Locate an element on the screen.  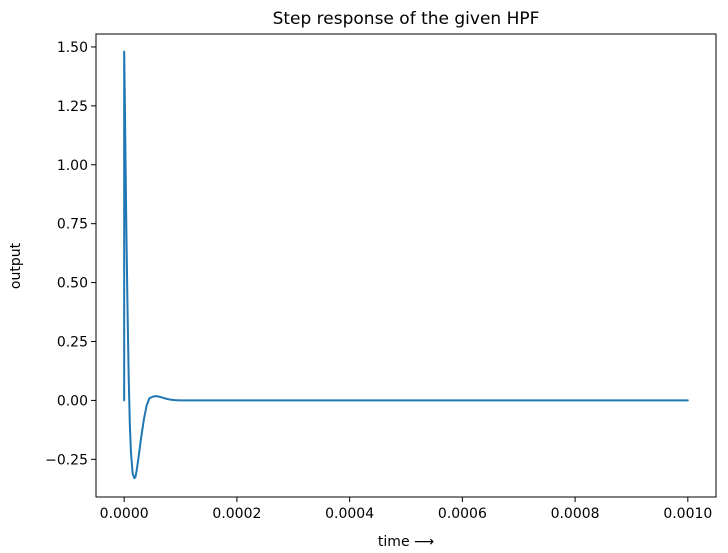
x-tick-label: 0.0004 is located at coordinates (349, 514).